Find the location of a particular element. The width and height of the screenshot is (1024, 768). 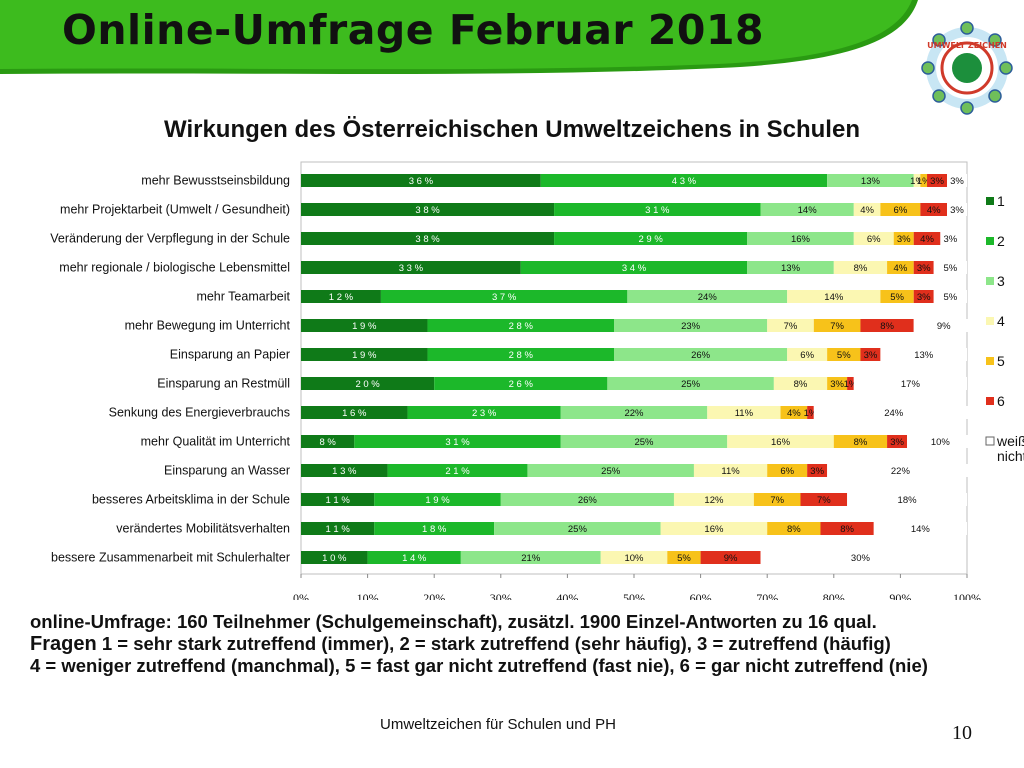

data-label: 4 3 % is located at coordinates (684, 181).